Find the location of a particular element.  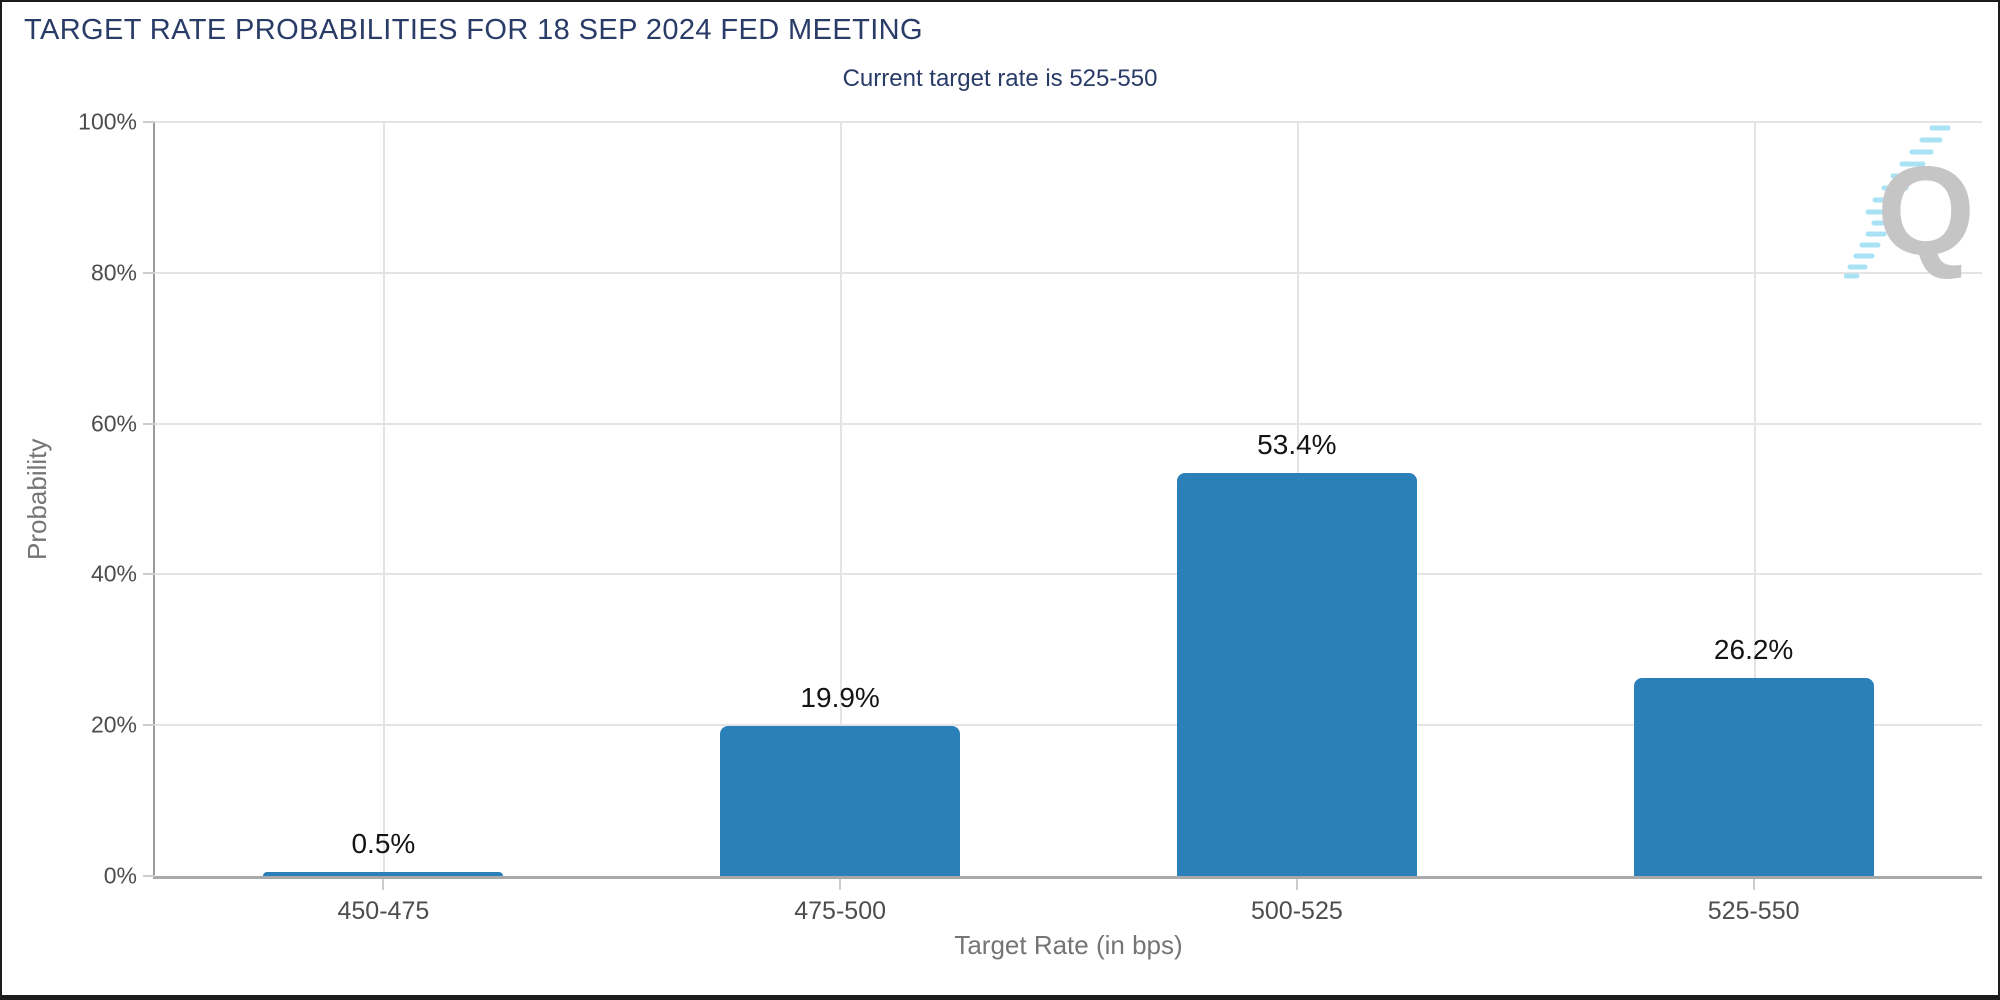

y-tick-label-80: 80% is located at coordinates (113, 272).